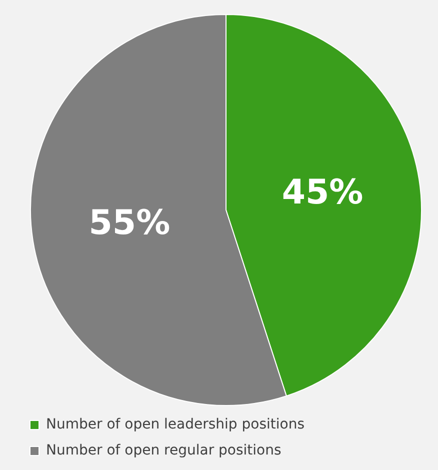 The width and height of the screenshot is (438, 470). Describe the element at coordinates (129, 223) in the screenshot. I see `data-label: 55%` at that location.